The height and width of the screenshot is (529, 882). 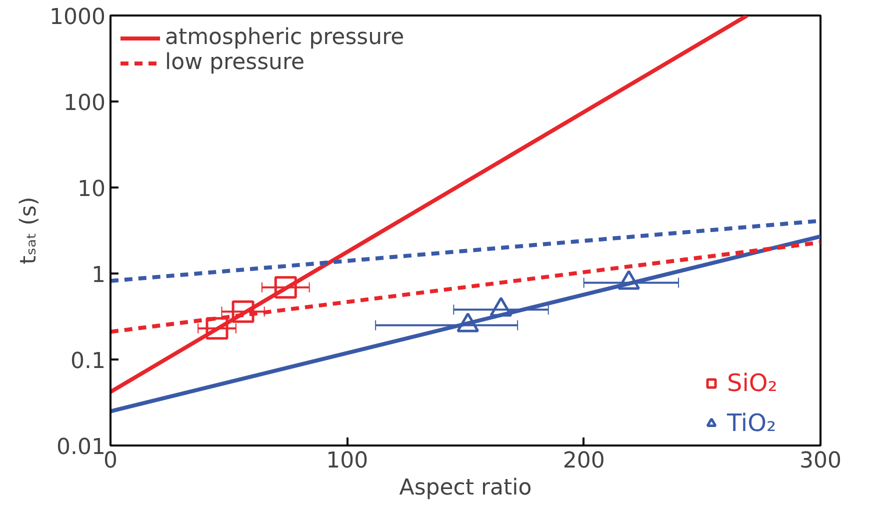 I want to click on y-tick-label: 0.1, so click(x=88, y=361).